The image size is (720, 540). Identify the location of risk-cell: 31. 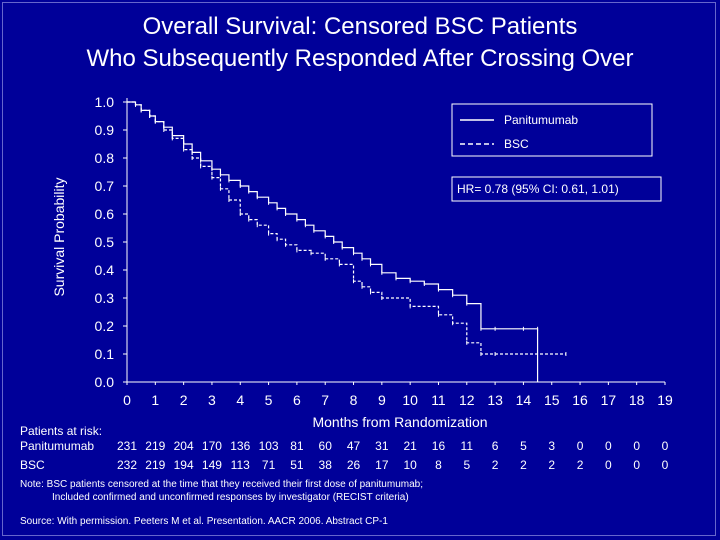
(382, 446).